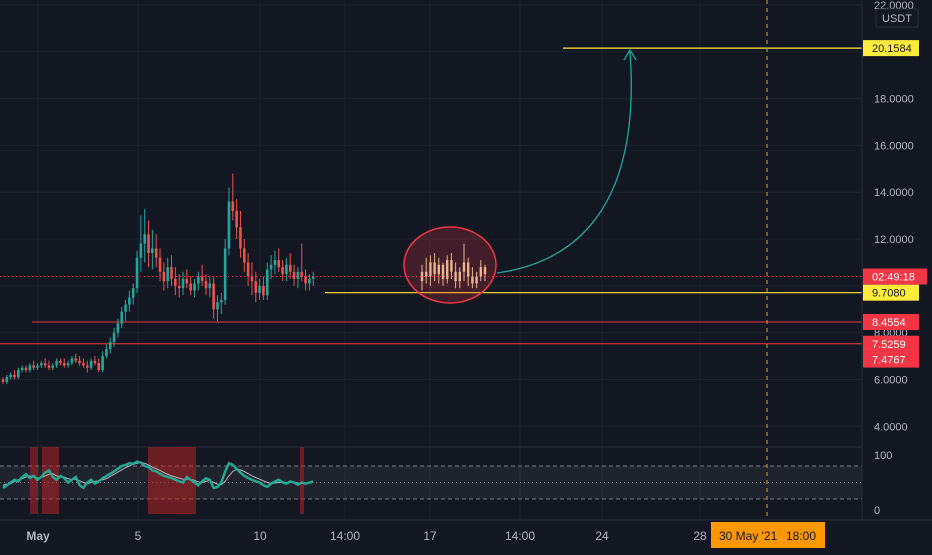 The width and height of the screenshot is (932, 555). Describe the element at coordinates (895, 276) in the screenshot. I see `countdown-bg` at that location.